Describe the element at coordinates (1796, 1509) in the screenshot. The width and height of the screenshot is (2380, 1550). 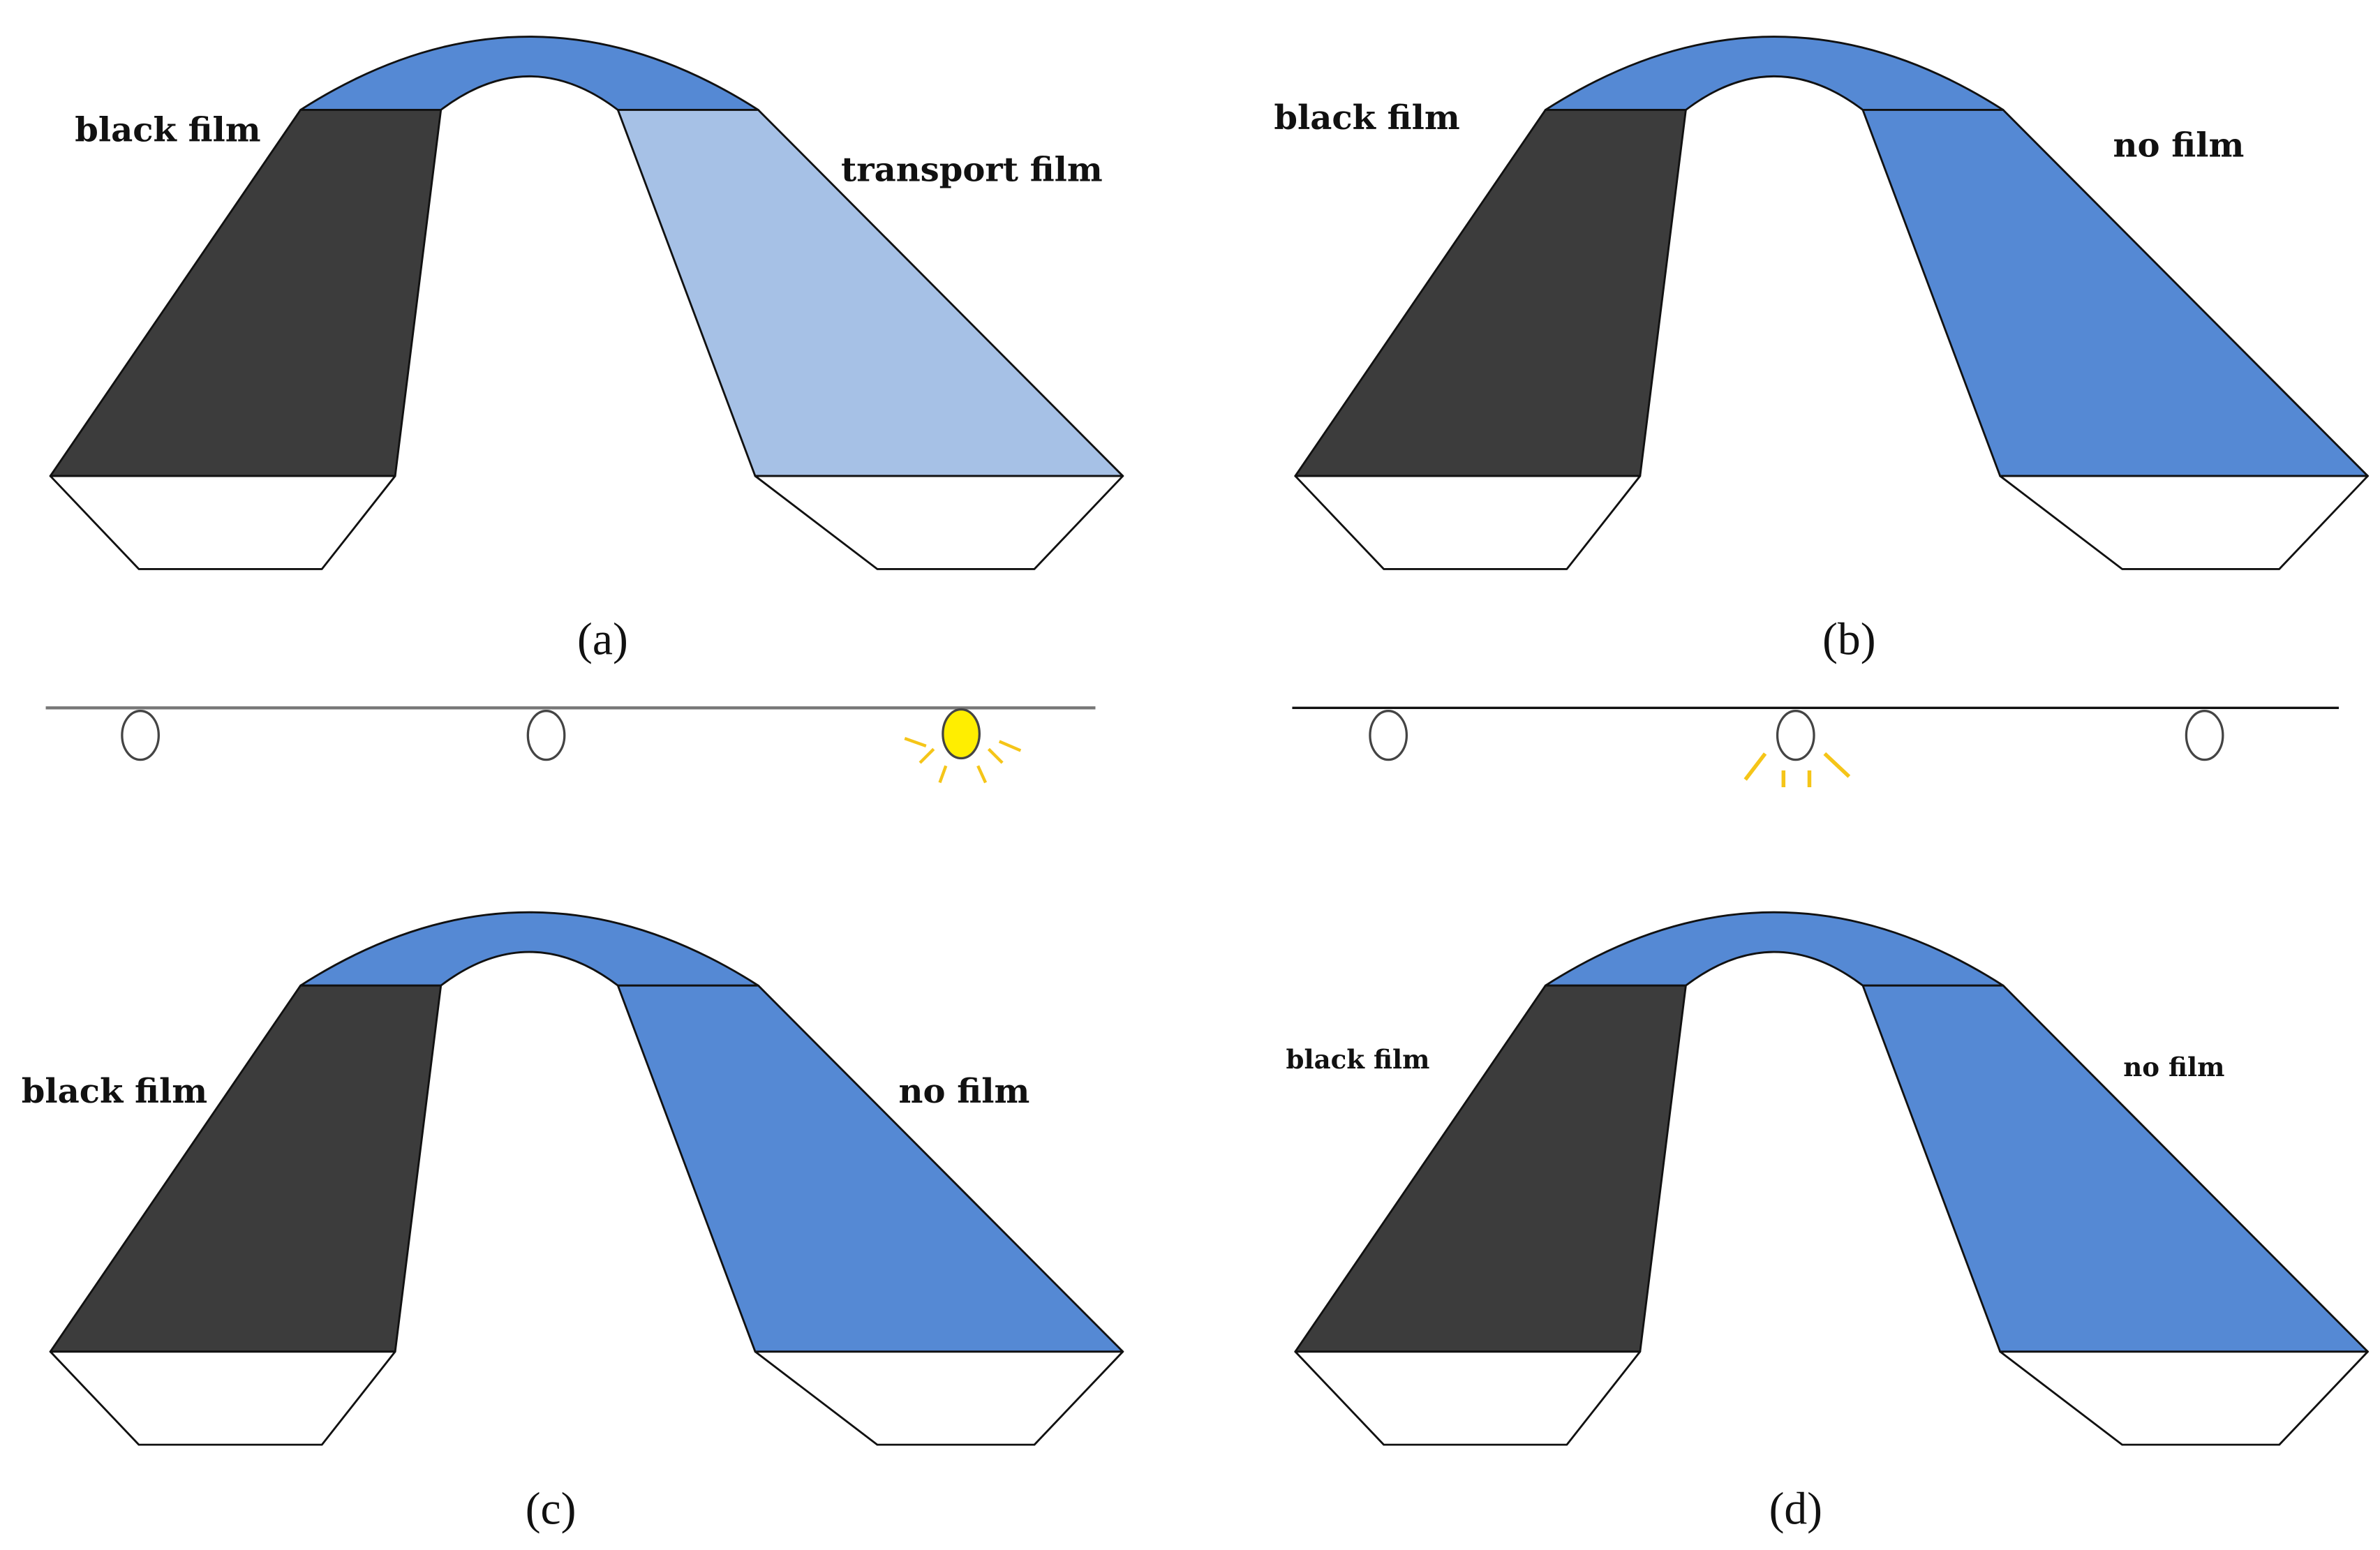
I see `caption: (d)` at that location.